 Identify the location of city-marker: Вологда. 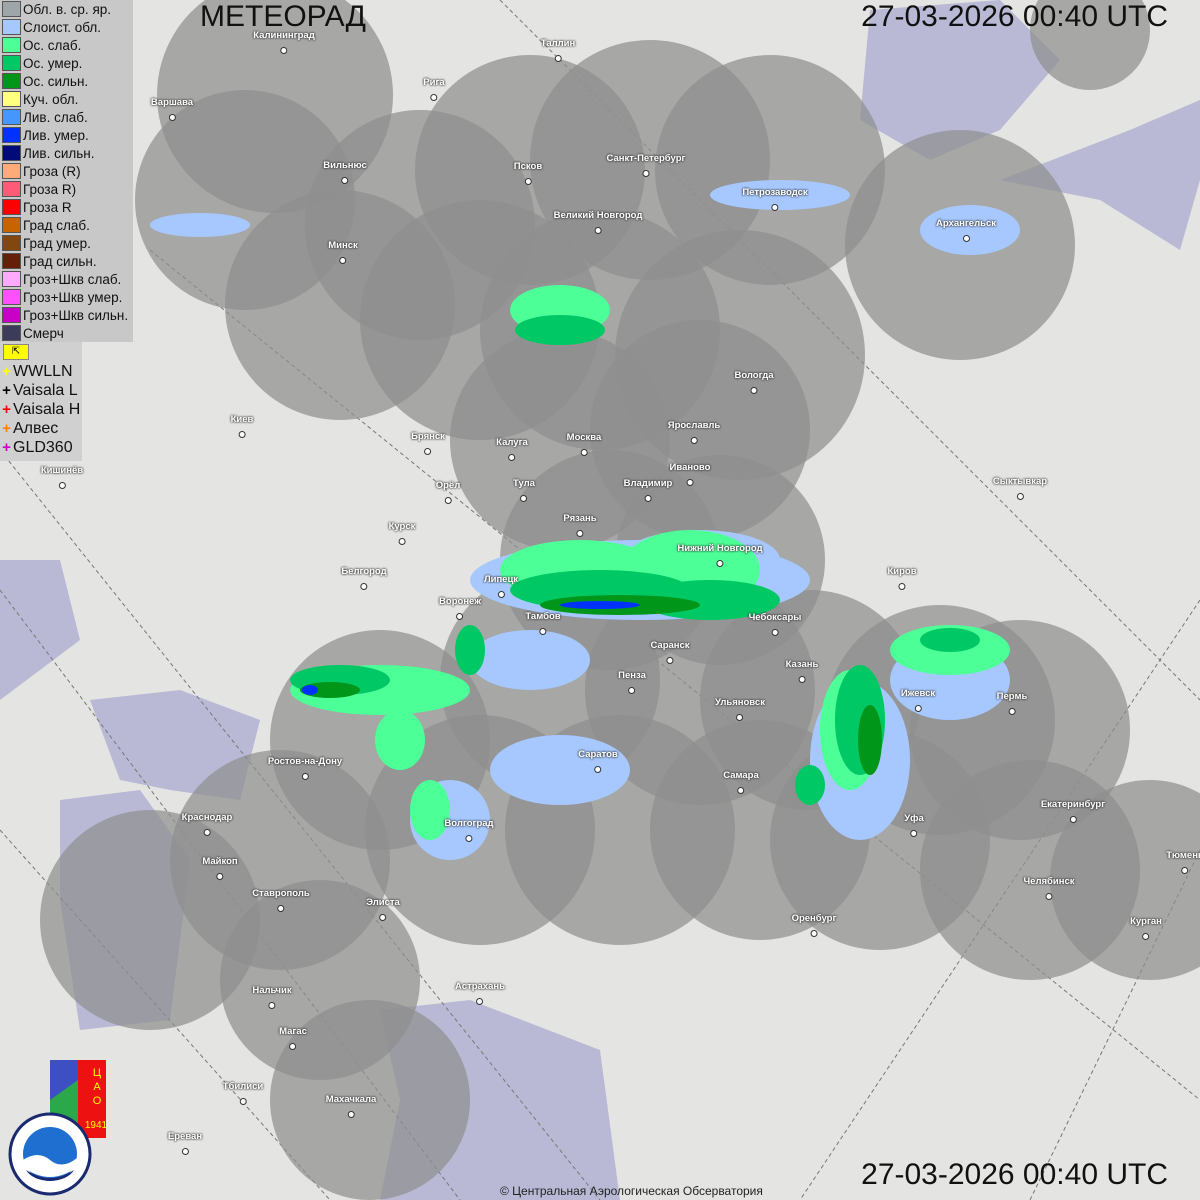
(754, 384).